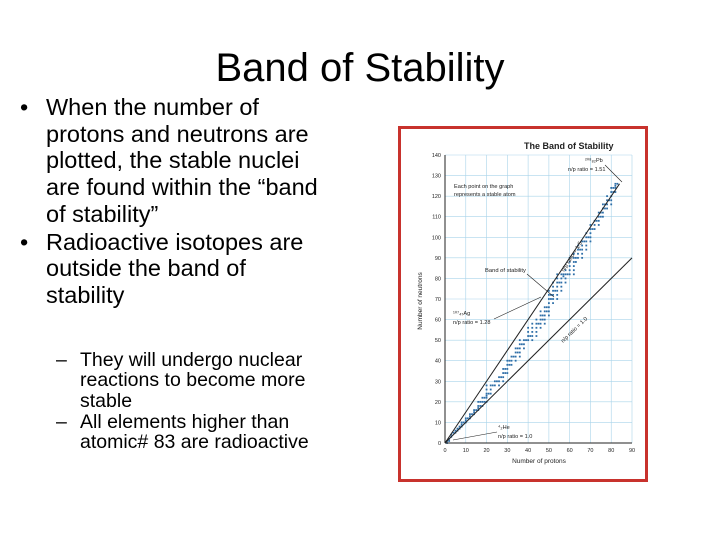 The width and height of the screenshot is (720, 540). What do you see at coordinates (194, 442) in the screenshot?
I see `sub-bullet-line: atomic# 83 are radioactive` at bounding box center [194, 442].